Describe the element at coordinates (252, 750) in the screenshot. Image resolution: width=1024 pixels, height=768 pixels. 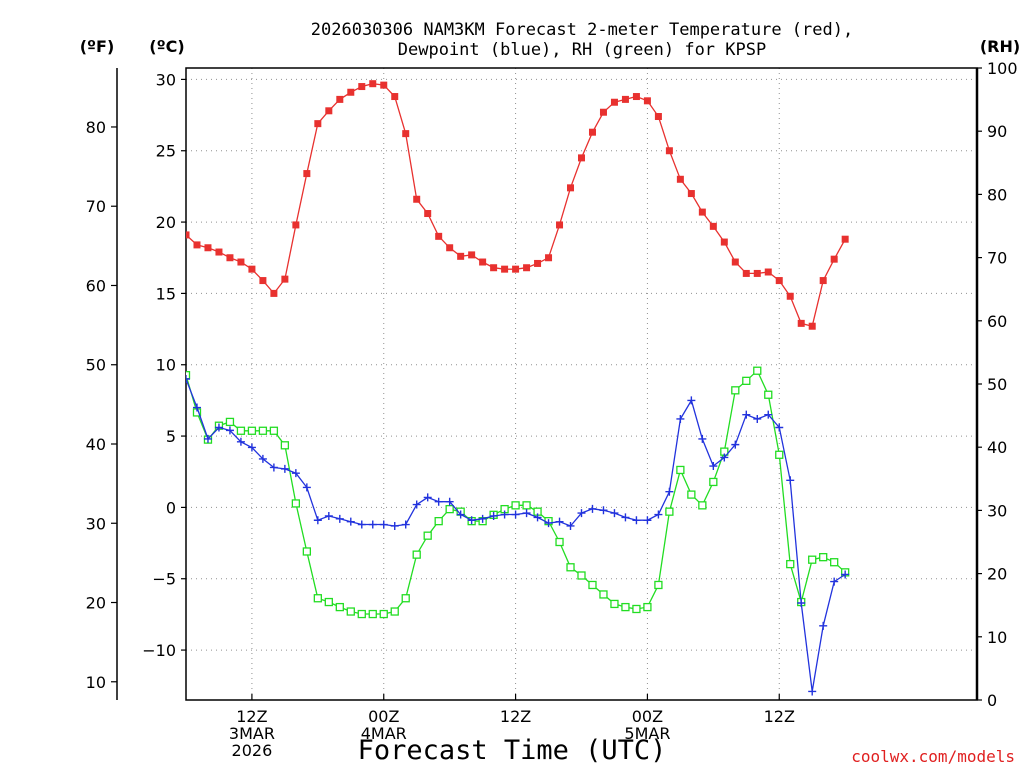
I see `x-tick-label: 2026` at that location.